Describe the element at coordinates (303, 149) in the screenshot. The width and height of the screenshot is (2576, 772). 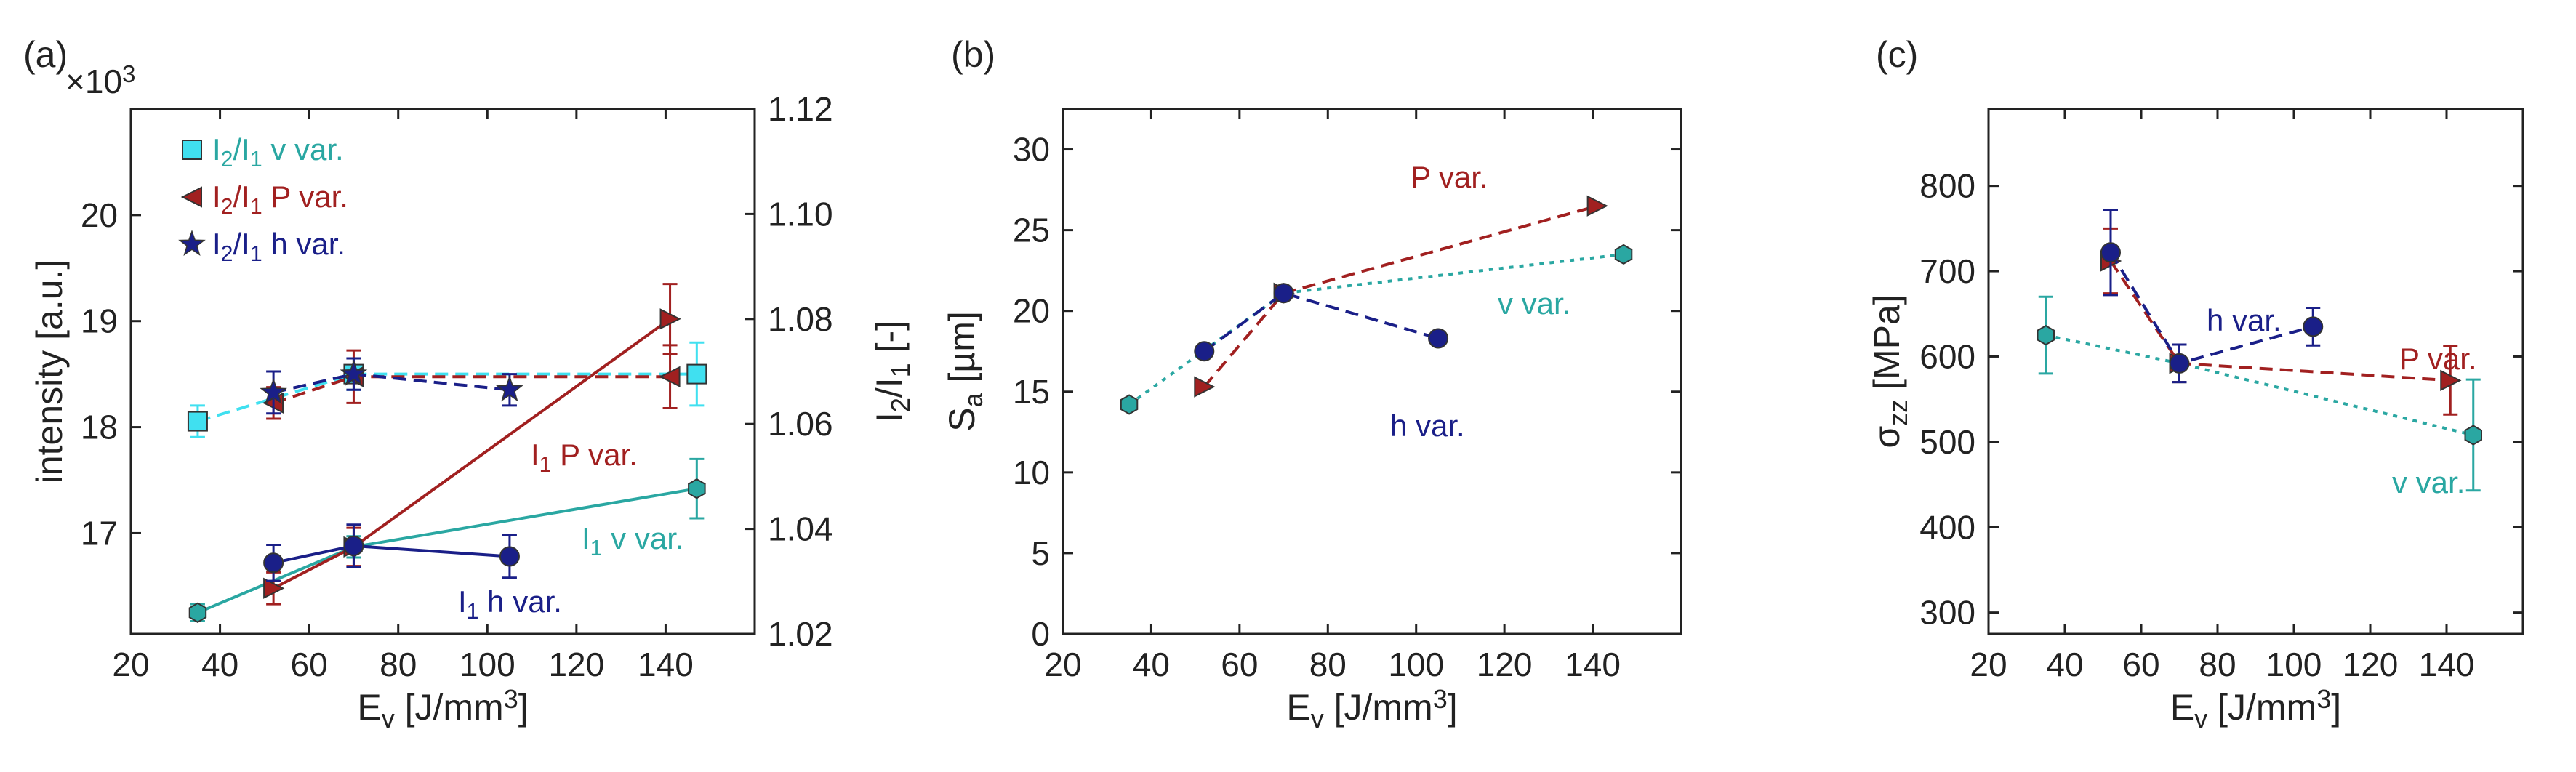
I see `text-part: v var.` at that location.